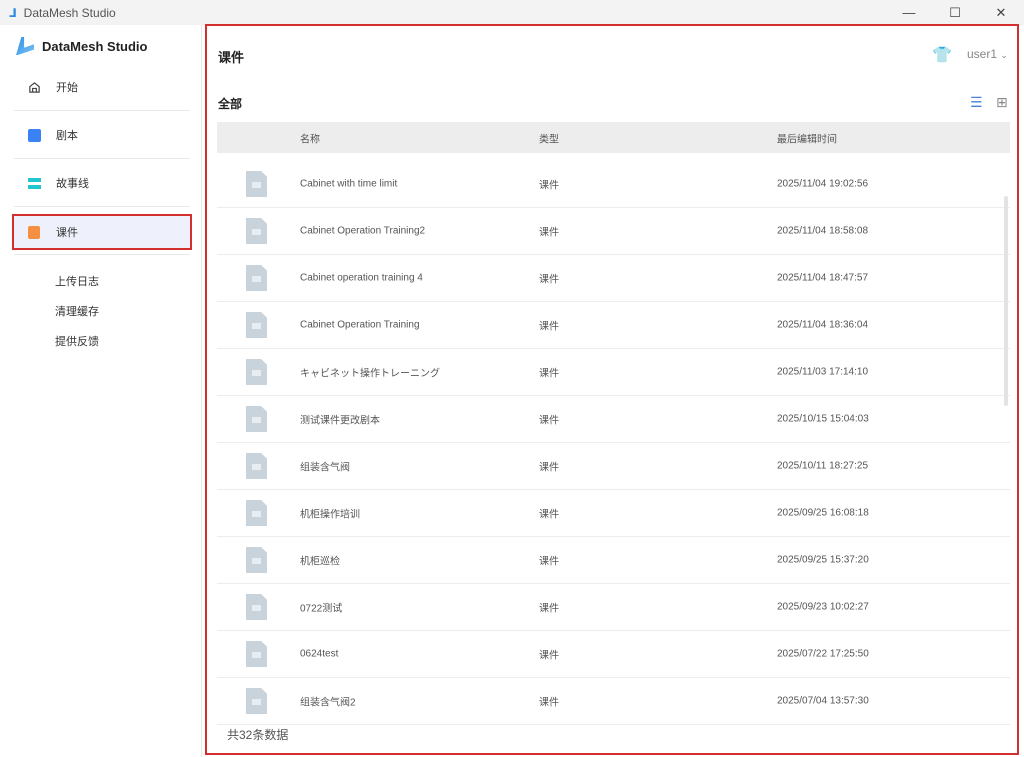 The width and height of the screenshot is (1024, 757). What do you see at coordinates (69, 12) in the screenshot?
I see `window-title: DataMesh Studio` at bounding box center [69, 12].